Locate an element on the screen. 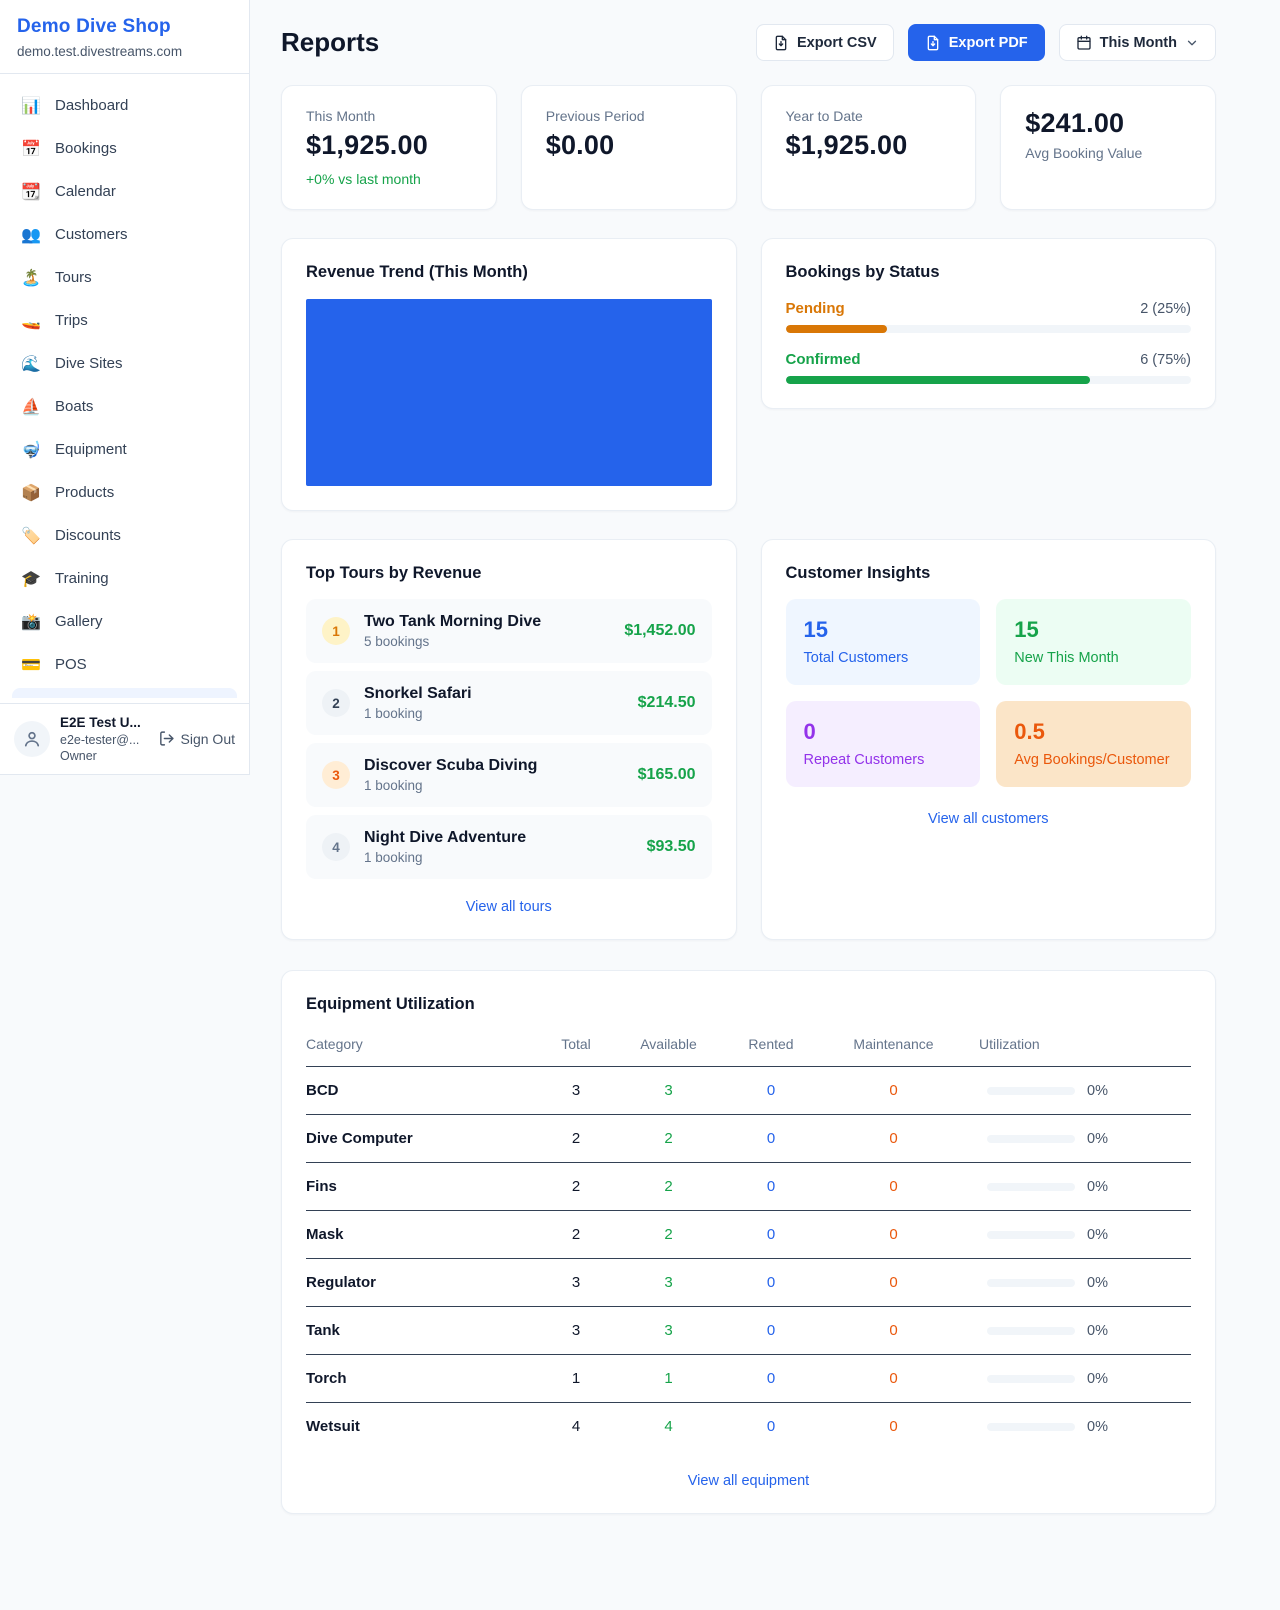 This screenshot has width=1280, height=1610. cell-available: 2 is located at coordinates (668, 1186).